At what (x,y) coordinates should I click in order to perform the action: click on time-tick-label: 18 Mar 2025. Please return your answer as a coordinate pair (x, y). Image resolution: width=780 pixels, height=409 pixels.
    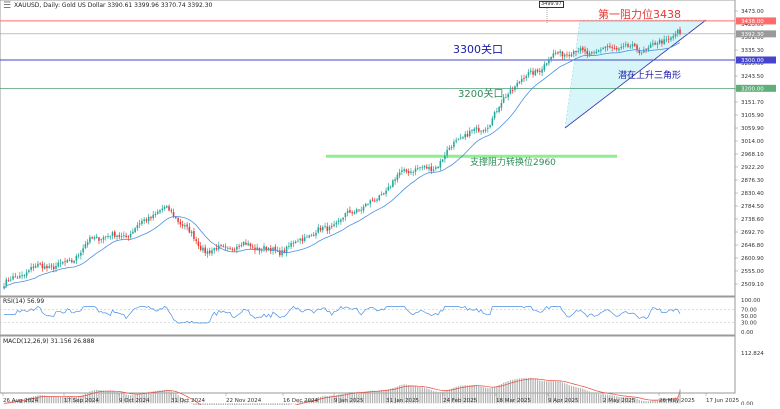
    Looking at the image, I should click on (513, 401).